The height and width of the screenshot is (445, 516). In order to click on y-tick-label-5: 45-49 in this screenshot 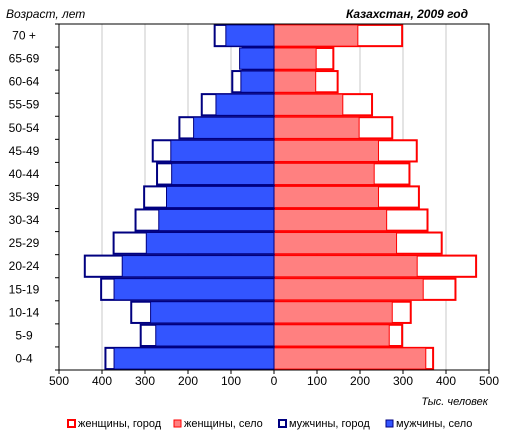, I will do `click(24, 151)`.